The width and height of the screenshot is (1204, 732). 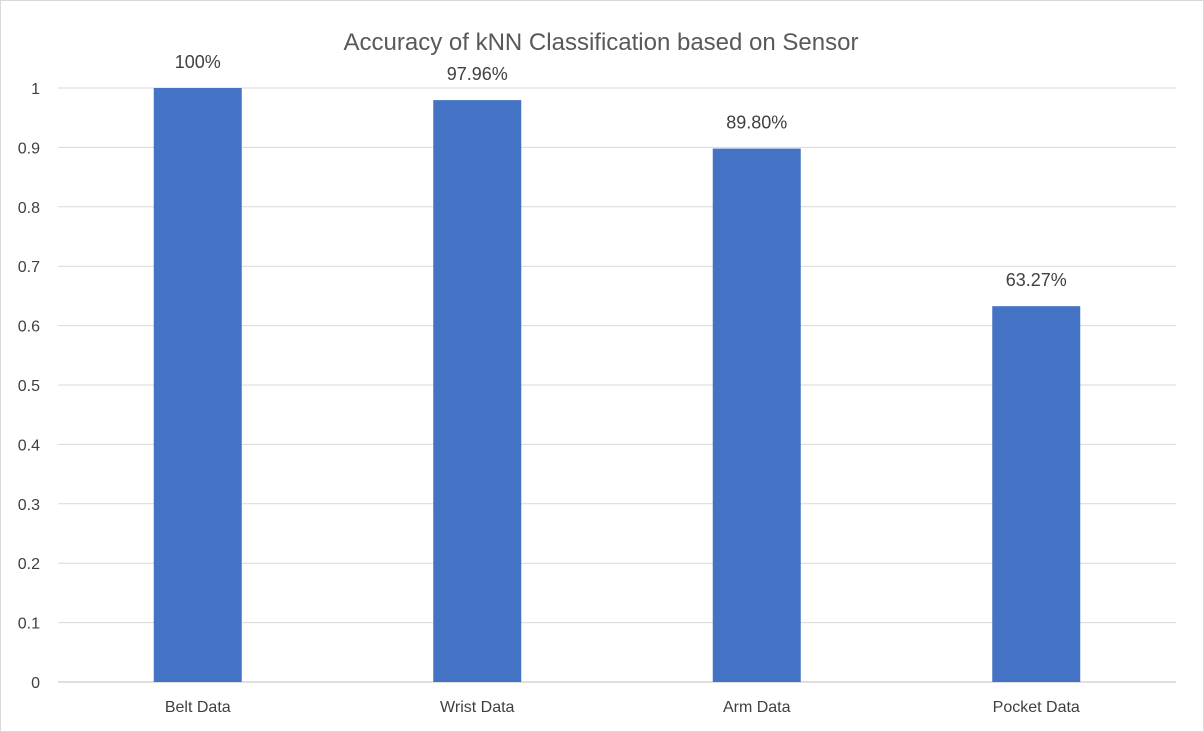 I want to click on y-tick-label: 0.7, so click(x=29, y=267).